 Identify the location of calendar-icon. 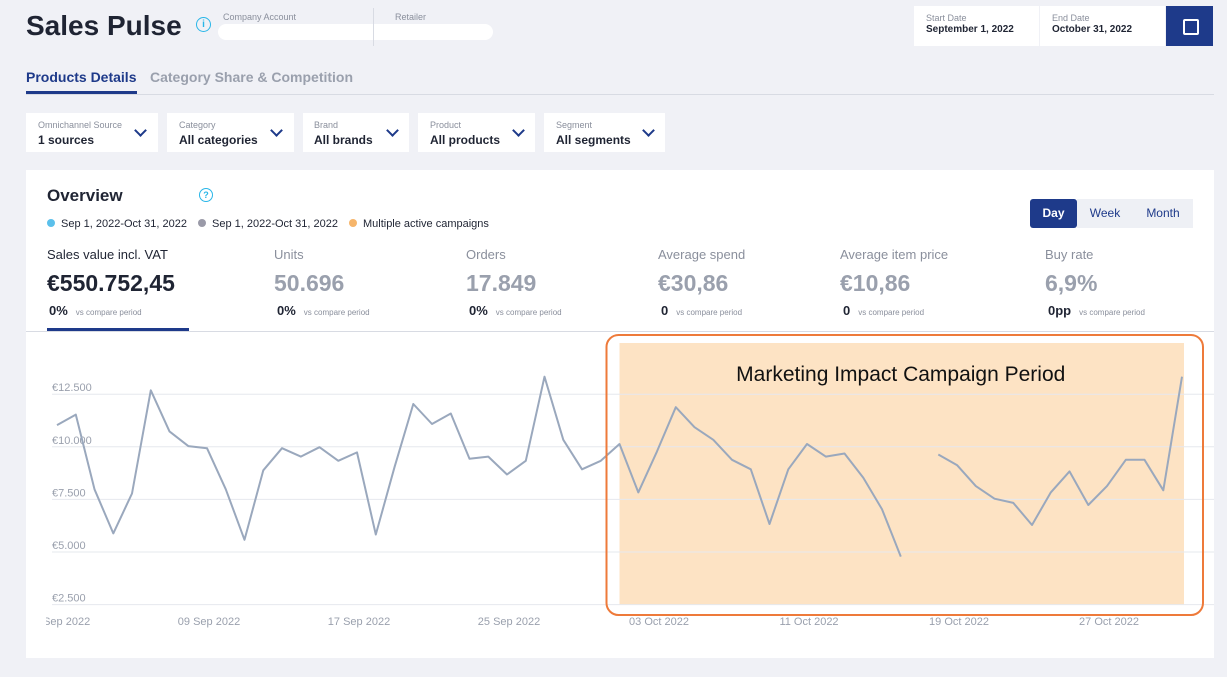
(1191, 27).